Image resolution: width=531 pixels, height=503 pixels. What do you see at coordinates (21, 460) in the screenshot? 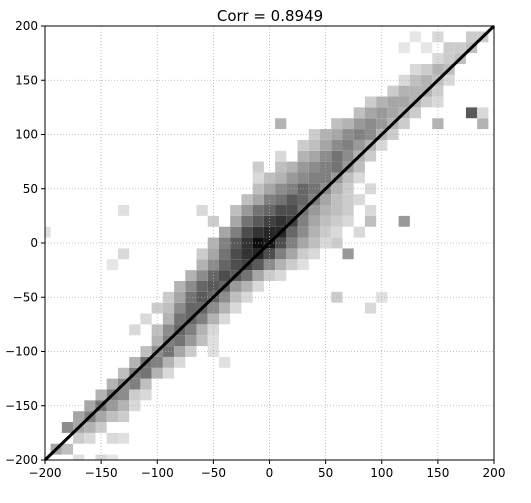
I see `y-tick-label: −200` at bounding box center [21, 460].